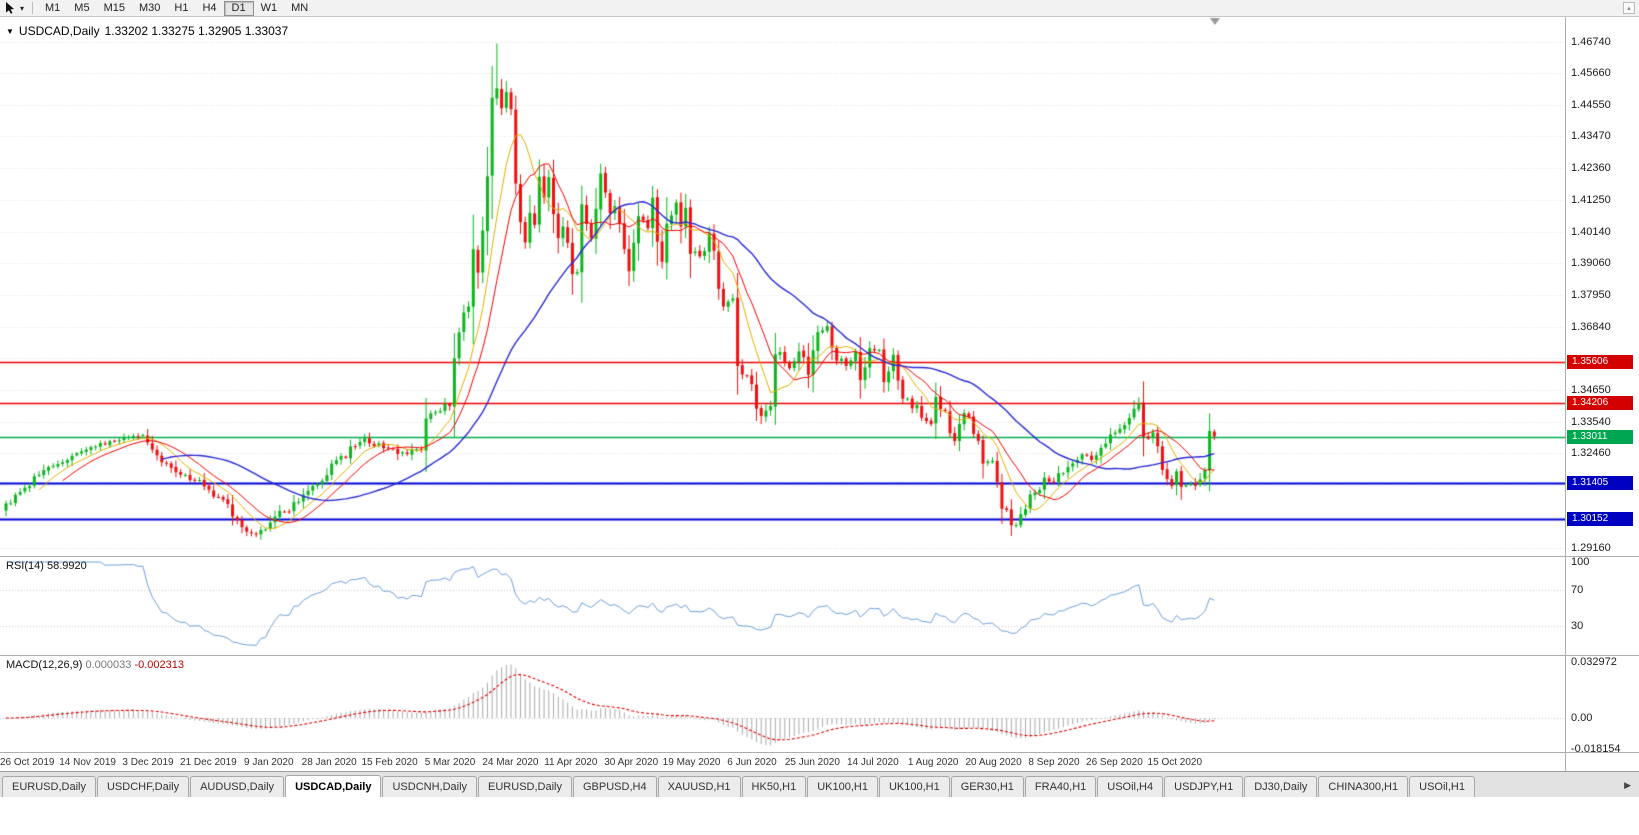  What do you see at coordinates (752, 762) in the screenshot?
I see `date-label: 6 Jun 2020` at bounding box center [752, 762].